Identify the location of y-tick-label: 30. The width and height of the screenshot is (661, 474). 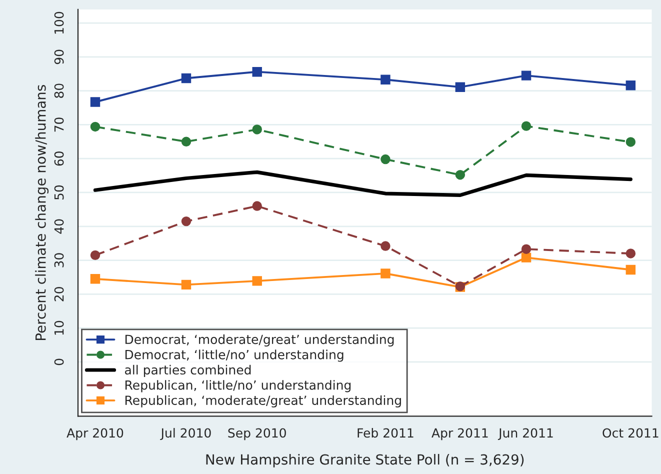
(59, 260).